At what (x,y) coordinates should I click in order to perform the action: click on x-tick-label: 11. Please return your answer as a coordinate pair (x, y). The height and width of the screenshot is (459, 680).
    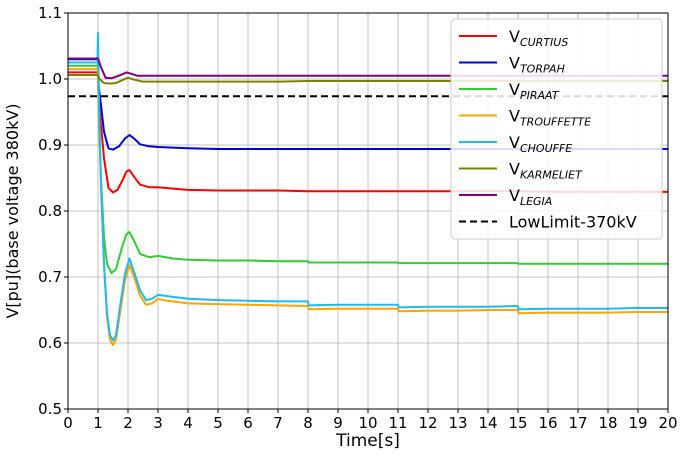
    Looking at the image, I should click on (397, 423).